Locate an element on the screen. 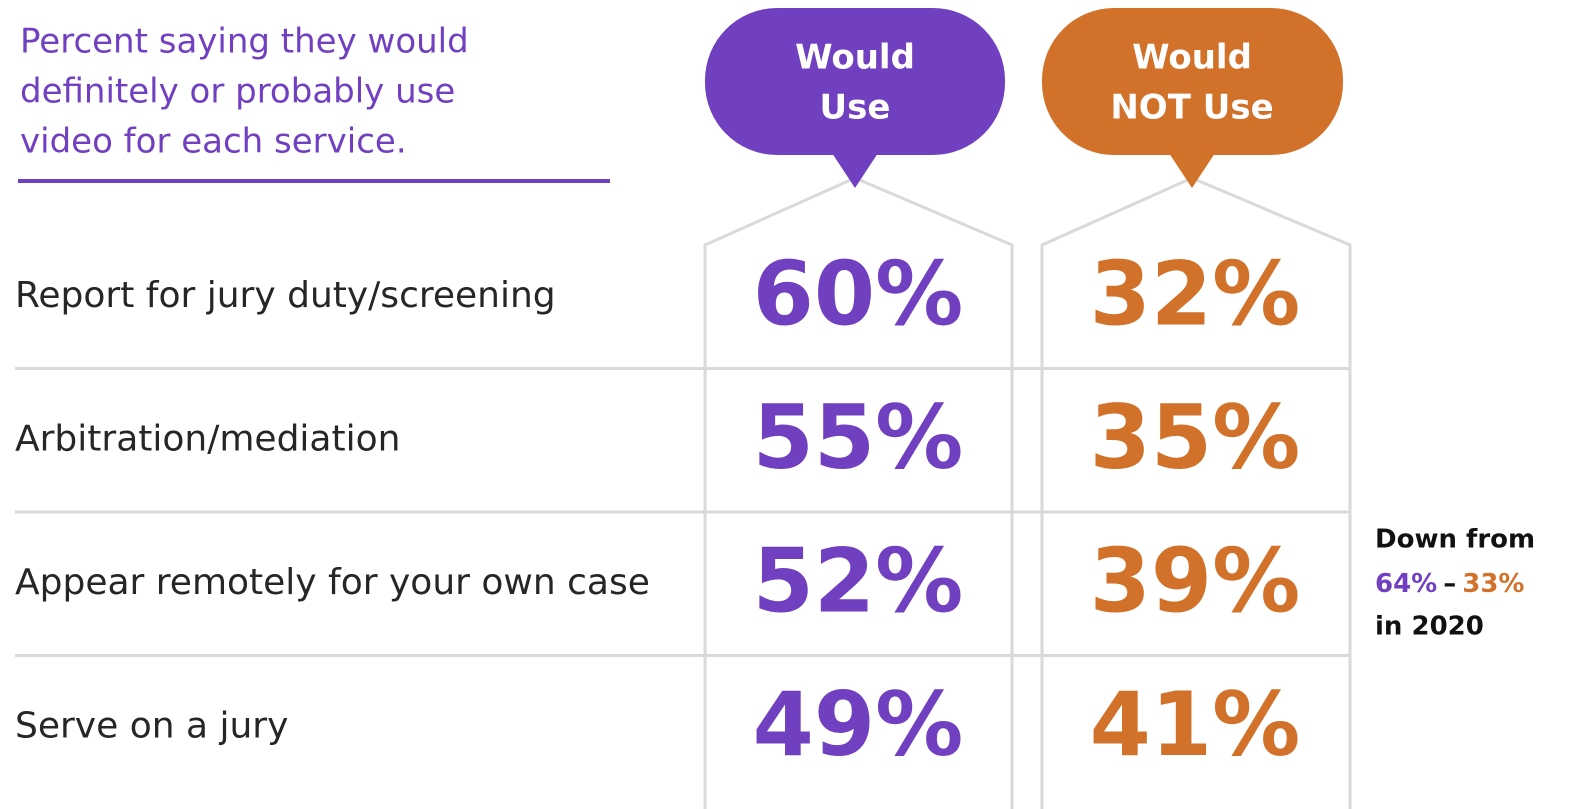  column-header: Use is located at coordinates (855, 108).